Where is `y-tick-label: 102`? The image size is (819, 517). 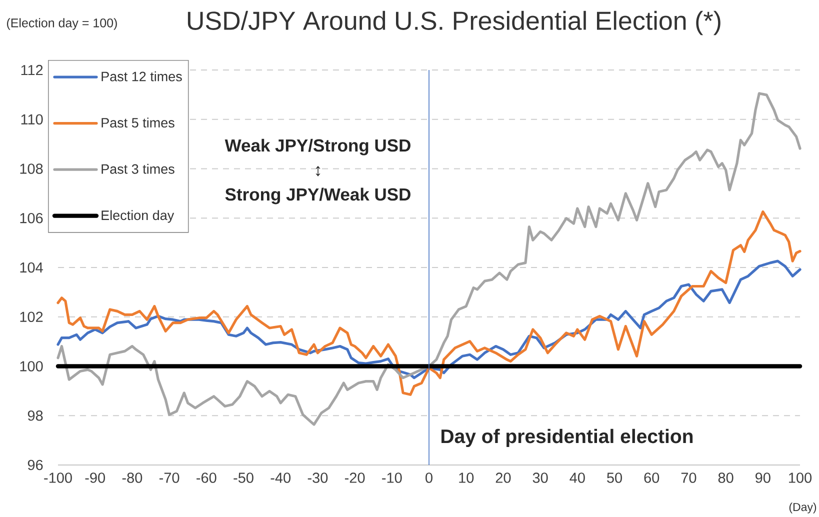
y-tick-label: 102 is located at coordinates (31, 317).